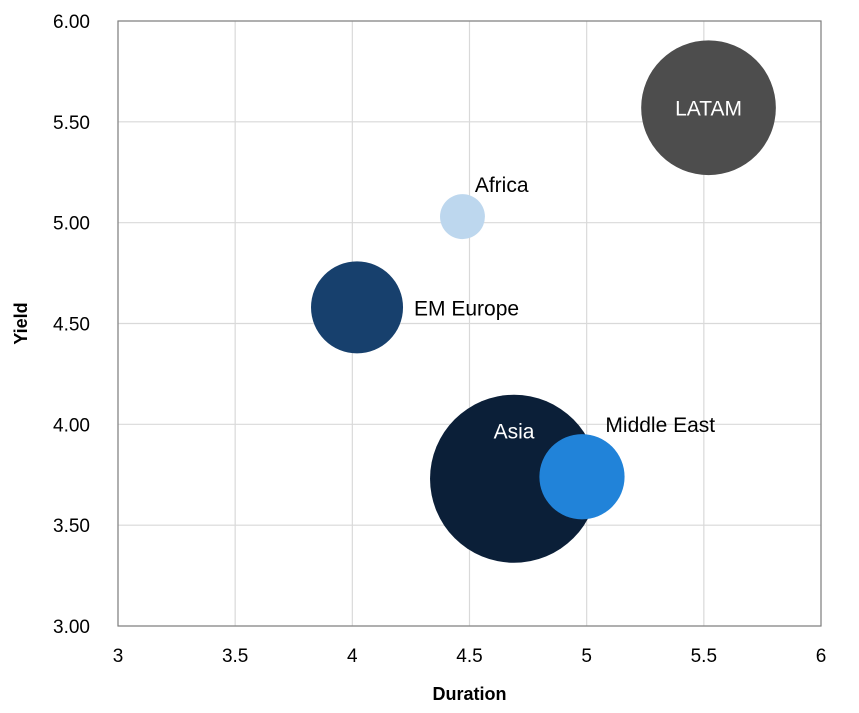  I want to click on bubble-label: Middle East, so click(660, 425).